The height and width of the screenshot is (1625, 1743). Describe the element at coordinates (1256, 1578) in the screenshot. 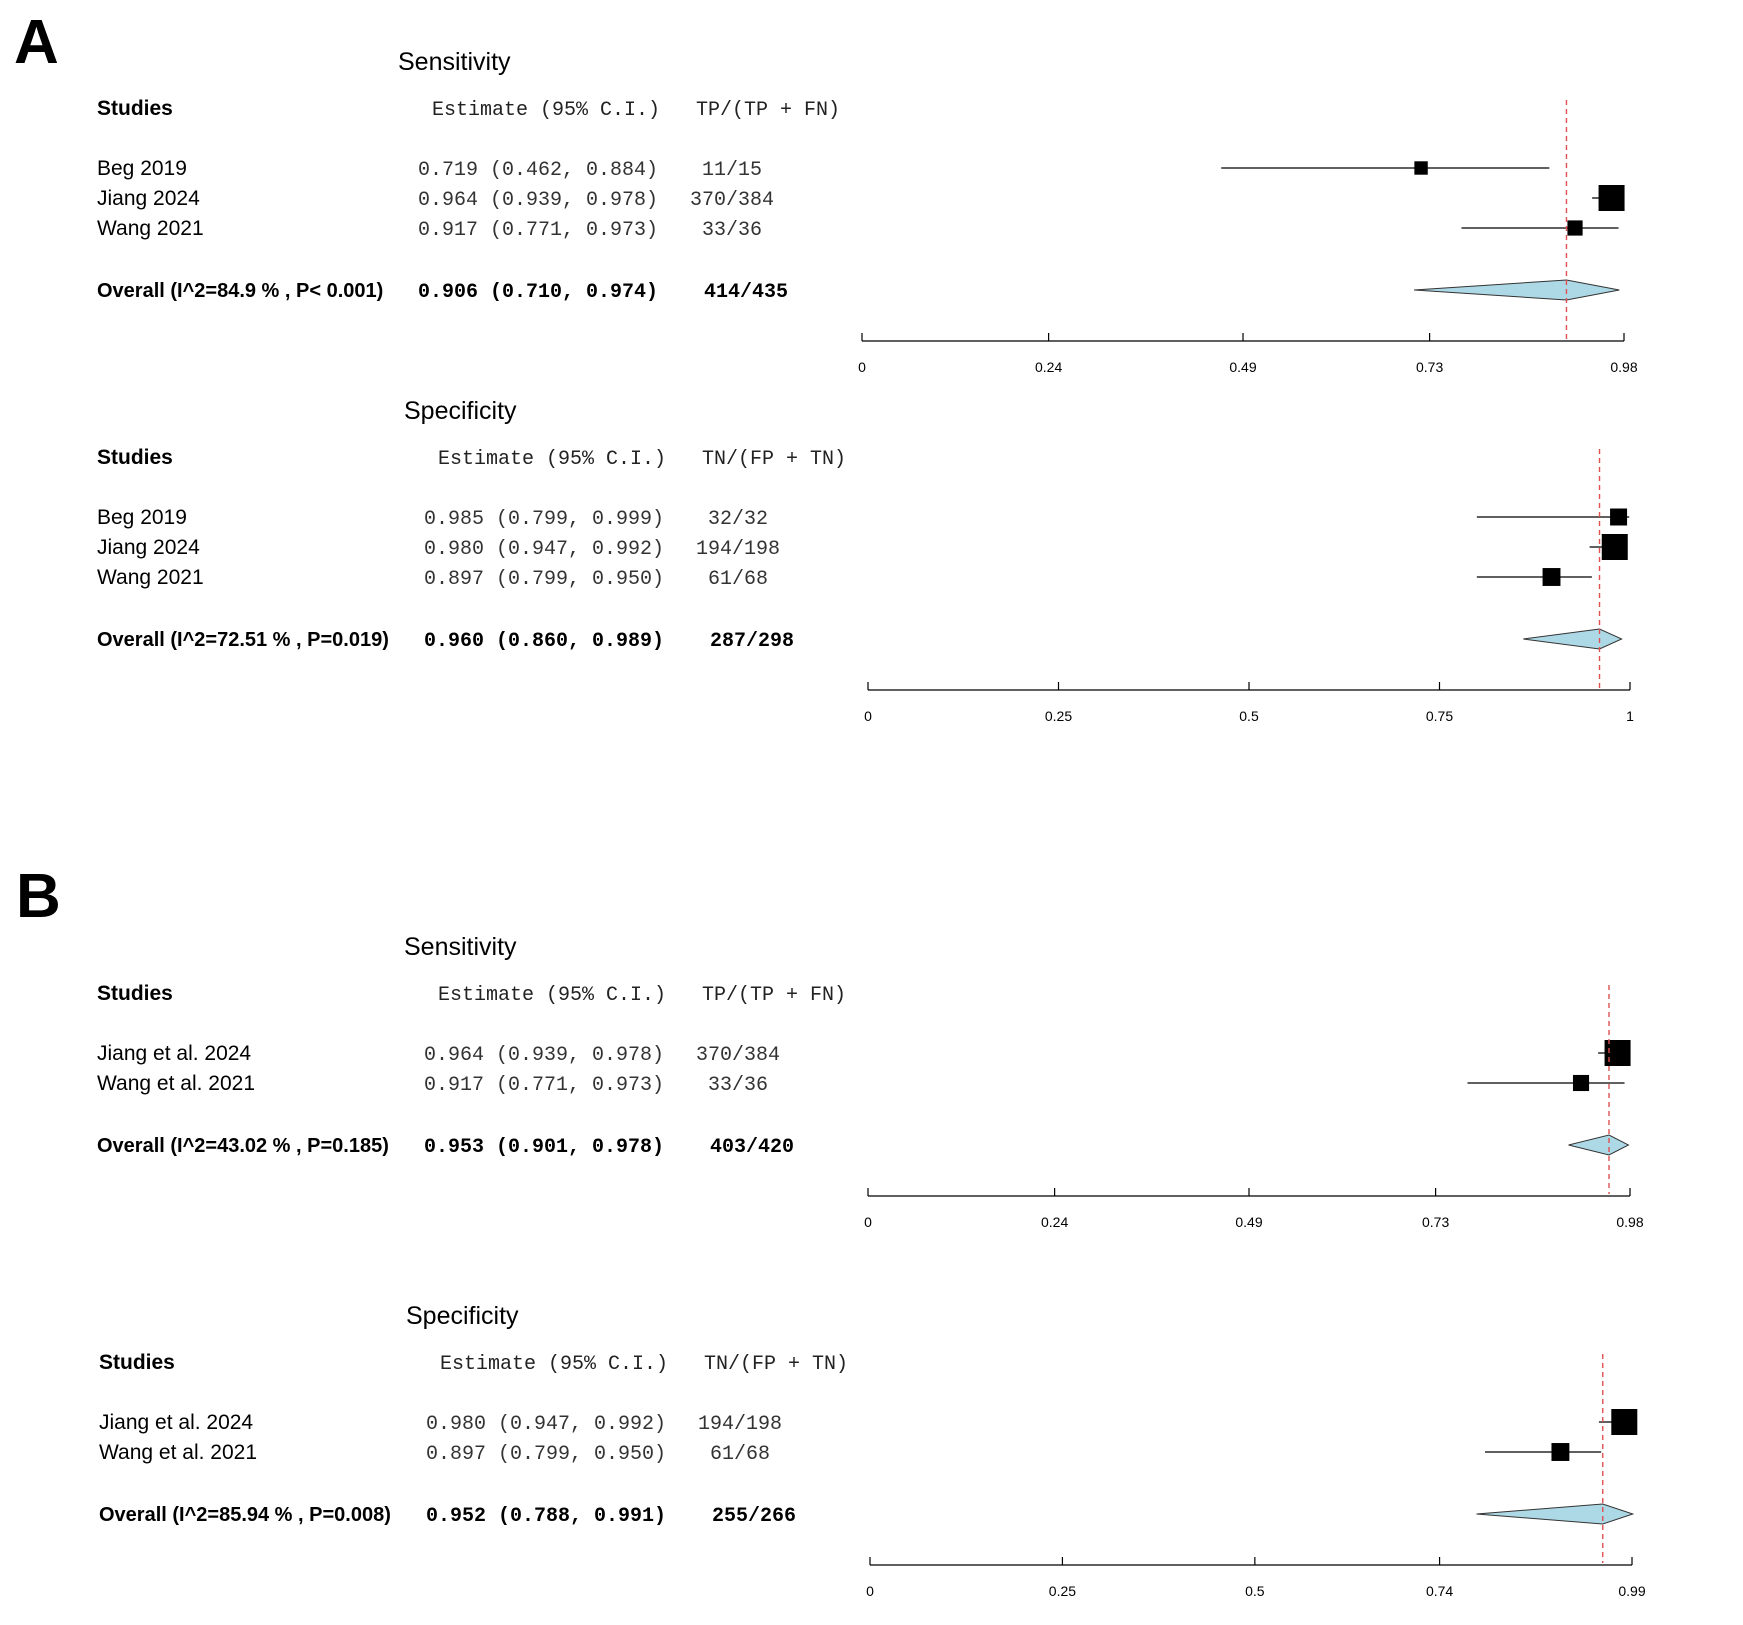

I see `x-axis: 0 0.25 0.5 0.74 0.99` at that location.